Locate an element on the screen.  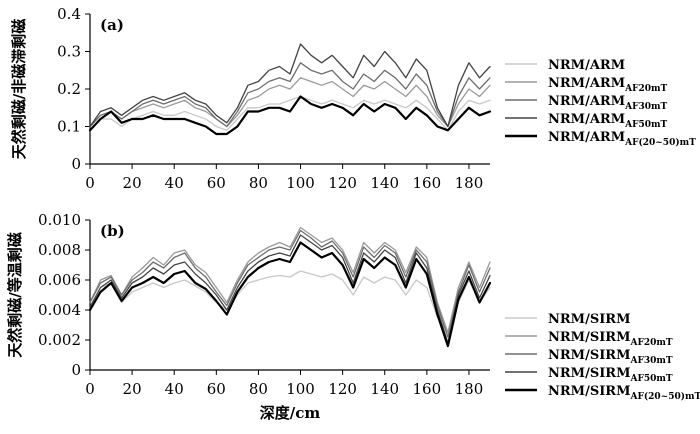
y-tick-label: 0.006 is located at coordinates (59, 280).